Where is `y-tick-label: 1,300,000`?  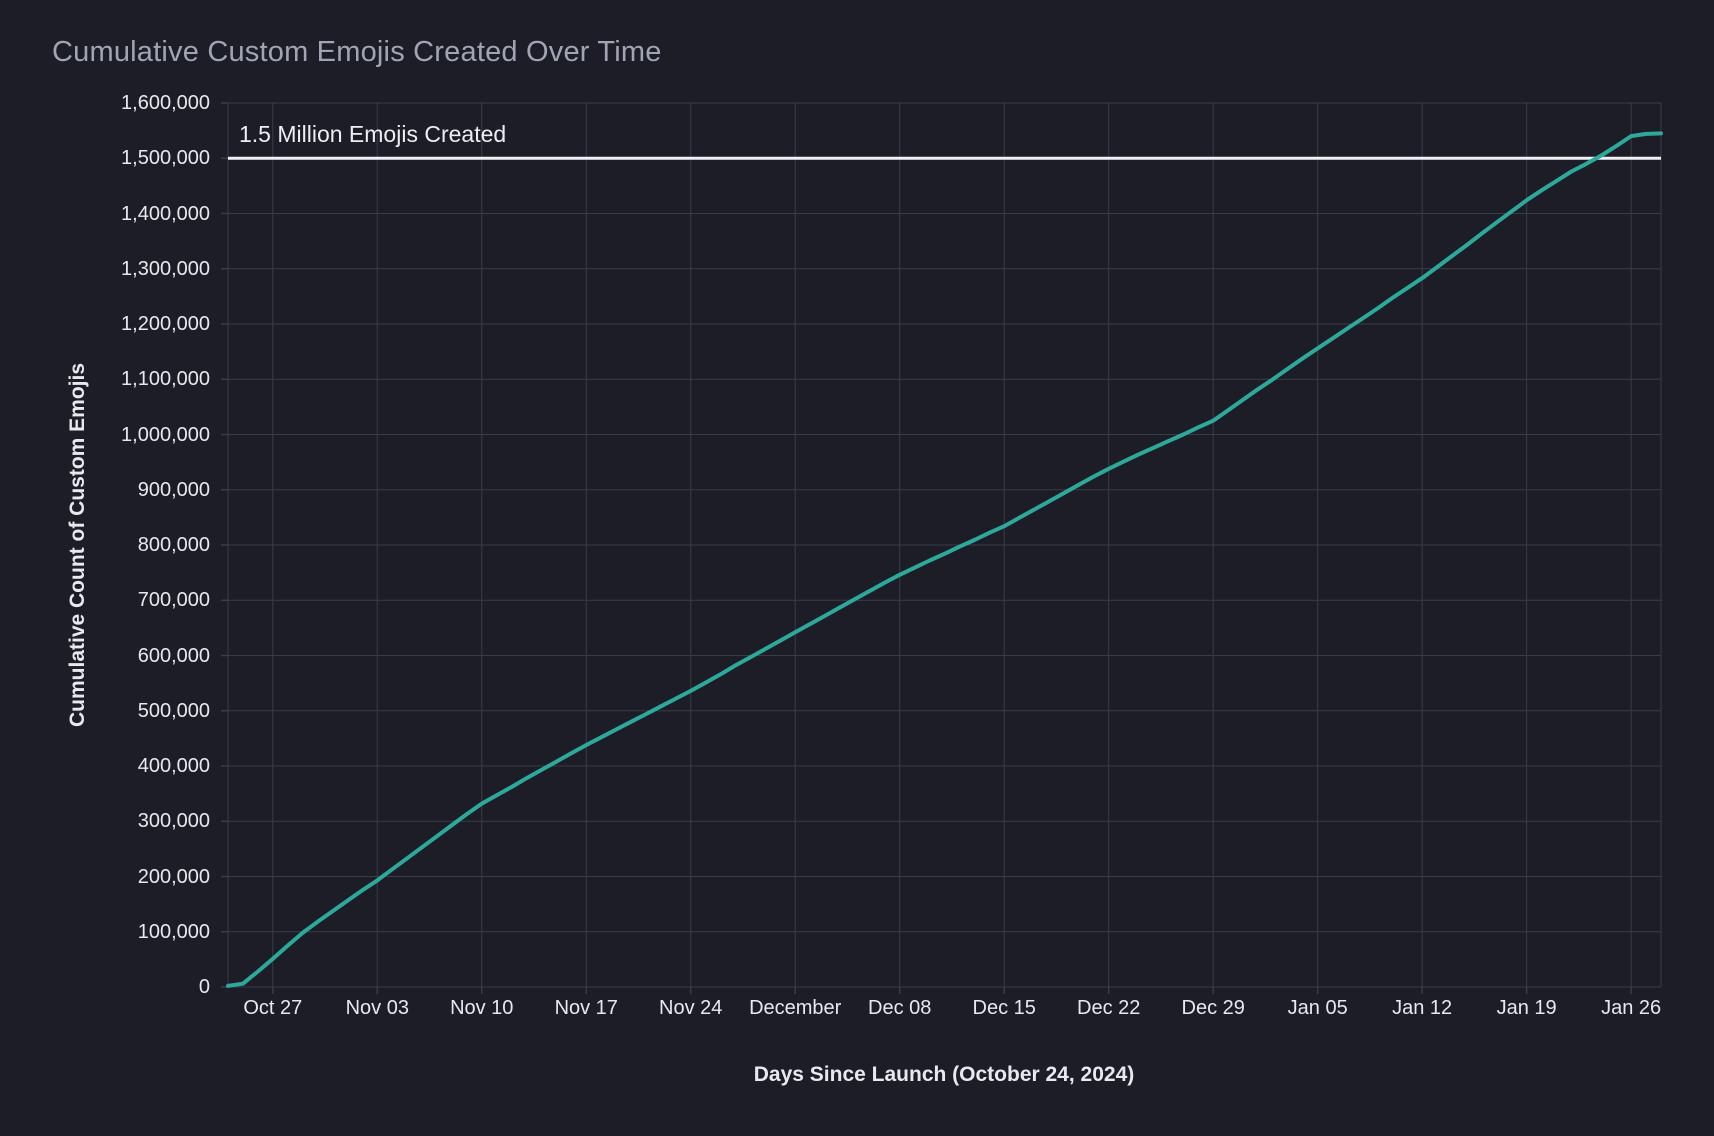
y-tick-label: 1,300,000 is located at coordinates (165, 268).